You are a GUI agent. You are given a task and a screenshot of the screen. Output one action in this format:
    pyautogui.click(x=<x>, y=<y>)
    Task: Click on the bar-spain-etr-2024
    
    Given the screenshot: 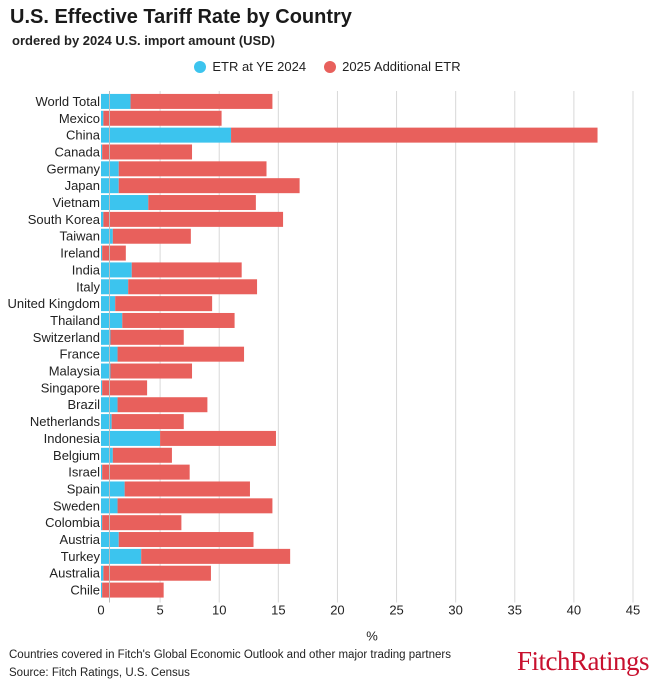 What is the action you would take?
    pyautogui.click(x=113, y=489)
    